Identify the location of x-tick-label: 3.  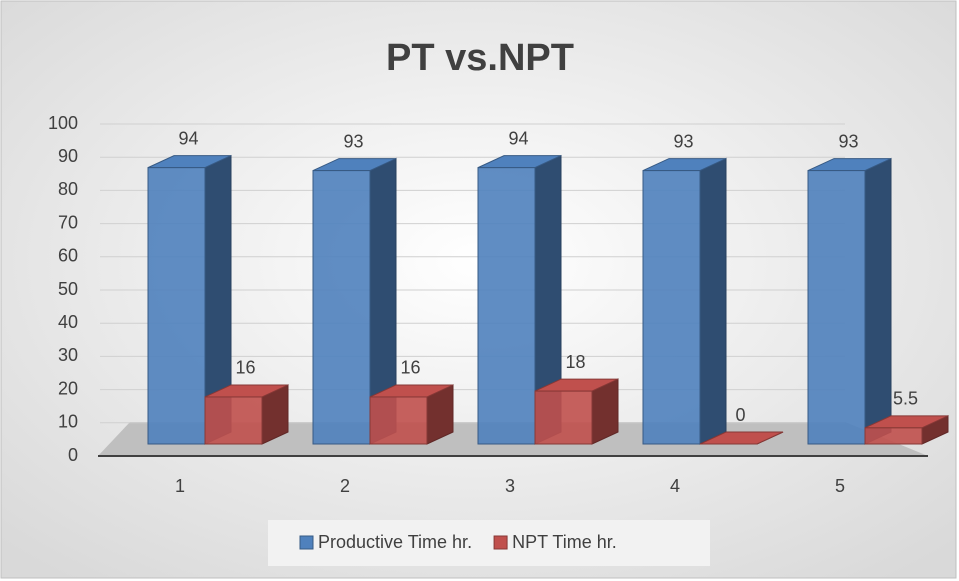
(510, 486).